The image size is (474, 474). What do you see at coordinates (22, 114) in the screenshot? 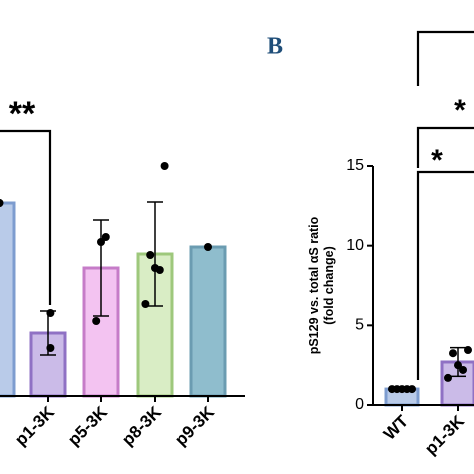
I see `significance: **` at bounding box center [22, 114].